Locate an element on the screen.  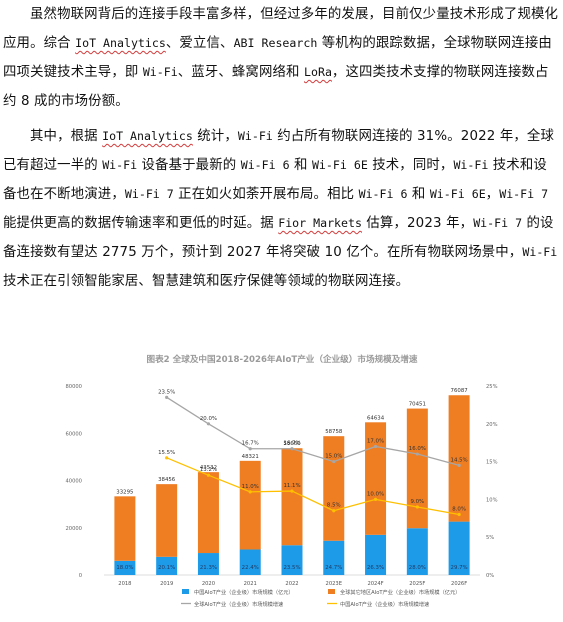
bar-total-label: 43532 is located at coordinates (208, 468).